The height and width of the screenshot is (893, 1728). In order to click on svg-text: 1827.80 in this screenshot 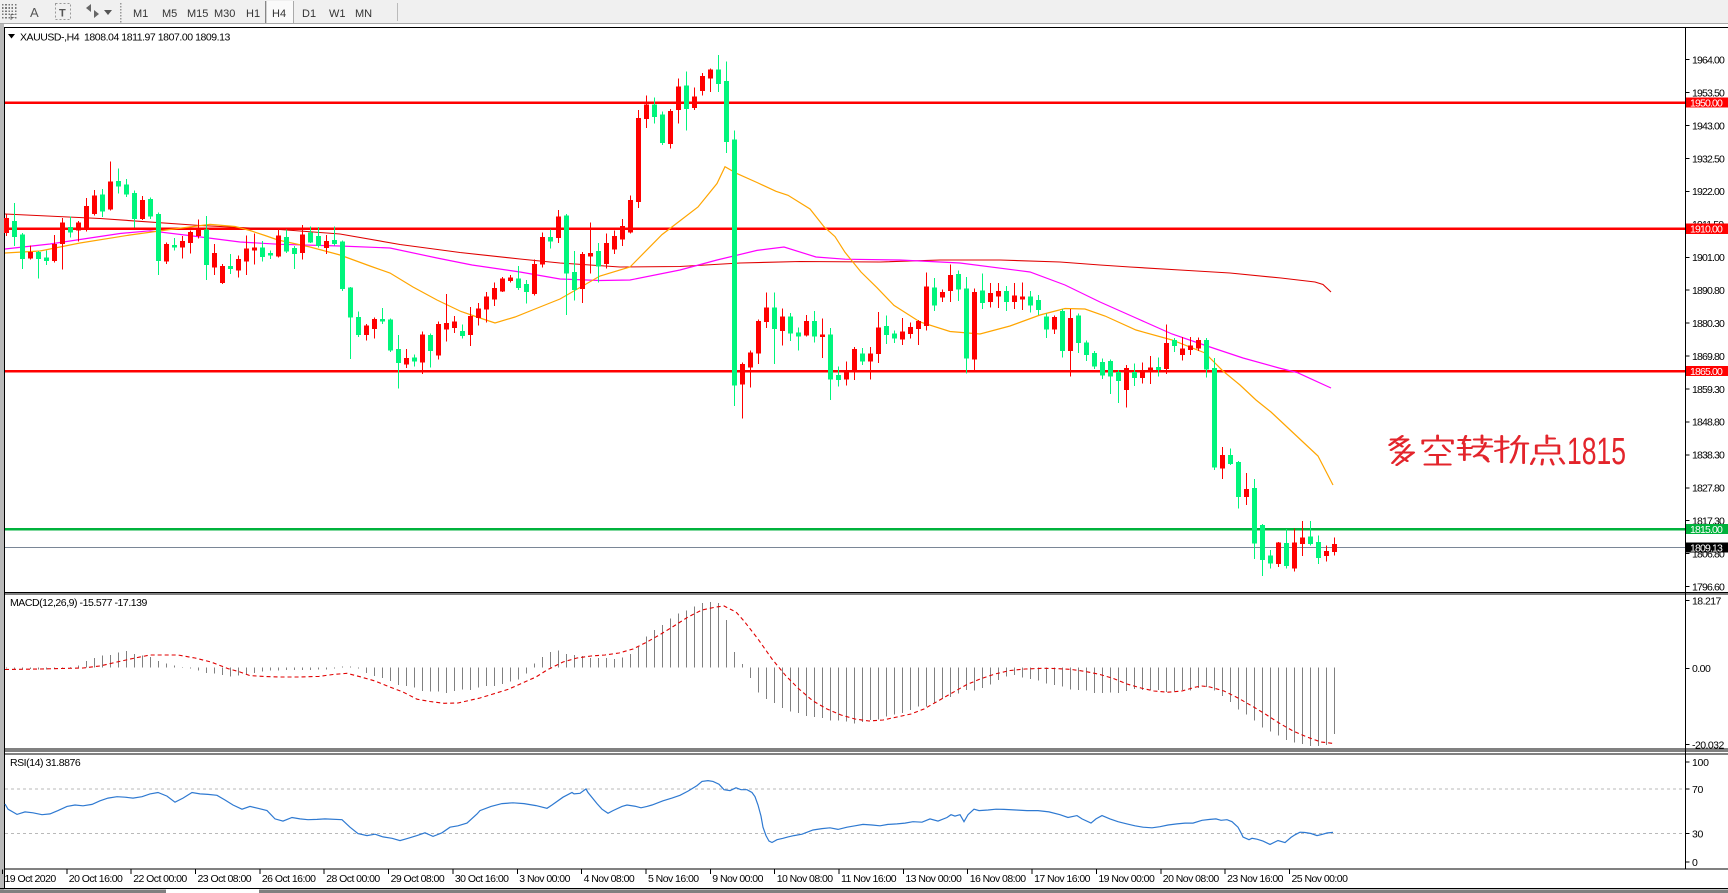, I will do `click(1708, 489)`.